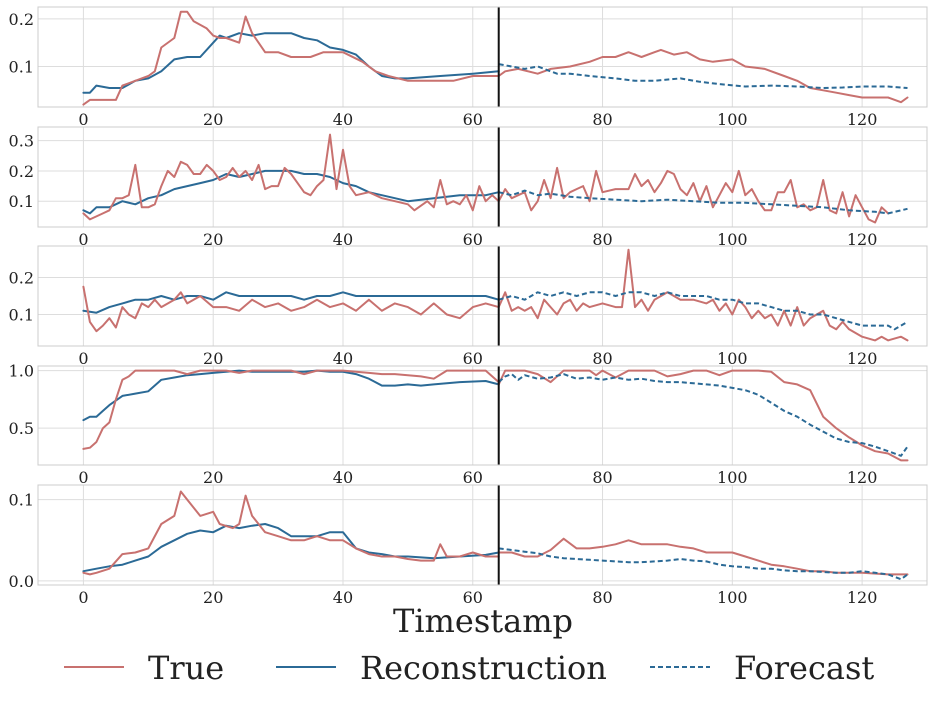 The image size is (935, 704). I want to click on panel-2-y-tick-label: 0.3, so click(21, 141).